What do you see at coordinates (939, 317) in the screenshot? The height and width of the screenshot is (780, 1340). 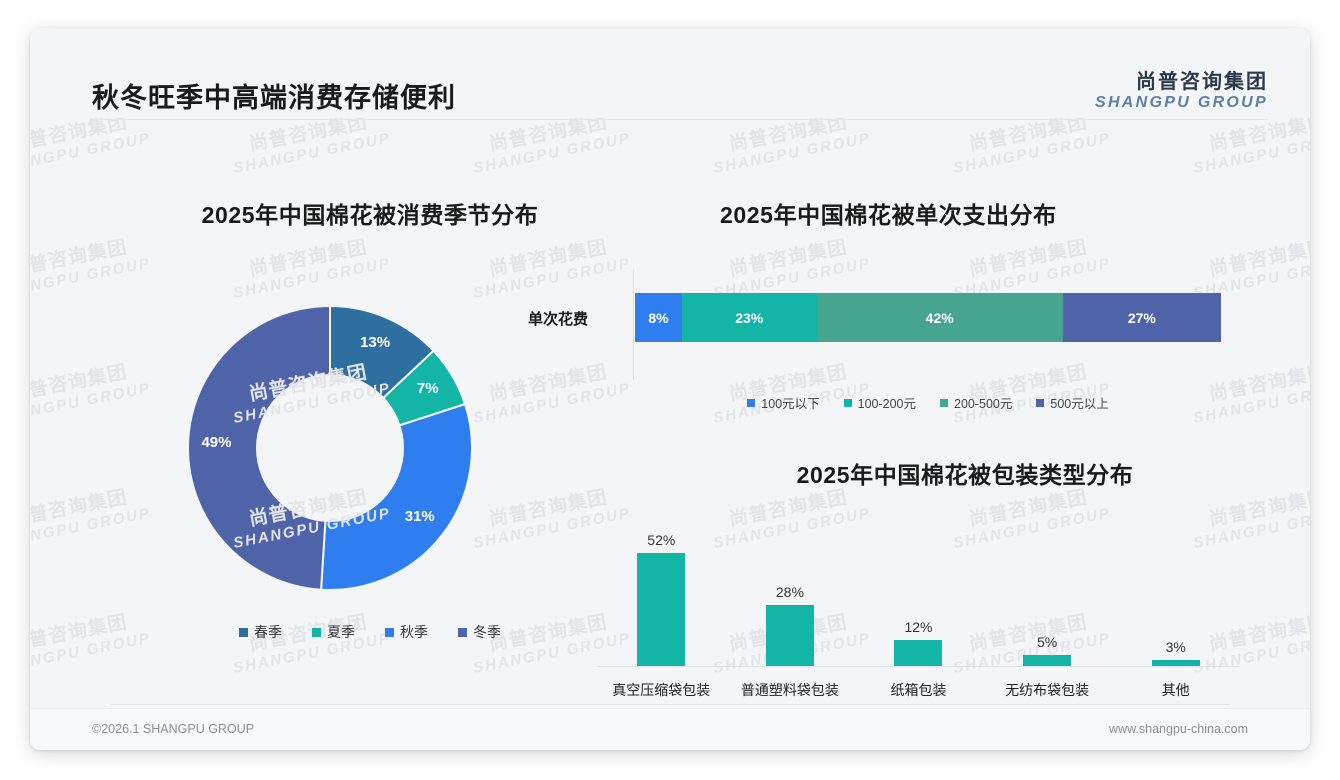 I see `stacked-bar-segment: 42%` at bounding box center [939, 317].